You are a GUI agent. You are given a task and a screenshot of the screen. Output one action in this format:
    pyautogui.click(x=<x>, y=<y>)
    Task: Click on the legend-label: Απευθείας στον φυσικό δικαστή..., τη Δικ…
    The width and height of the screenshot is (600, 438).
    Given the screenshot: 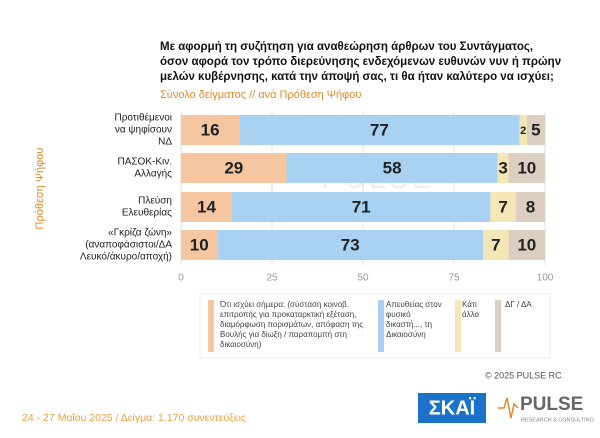 What is the action you would take?
    pyautogui.click(x=414, y=319)
    